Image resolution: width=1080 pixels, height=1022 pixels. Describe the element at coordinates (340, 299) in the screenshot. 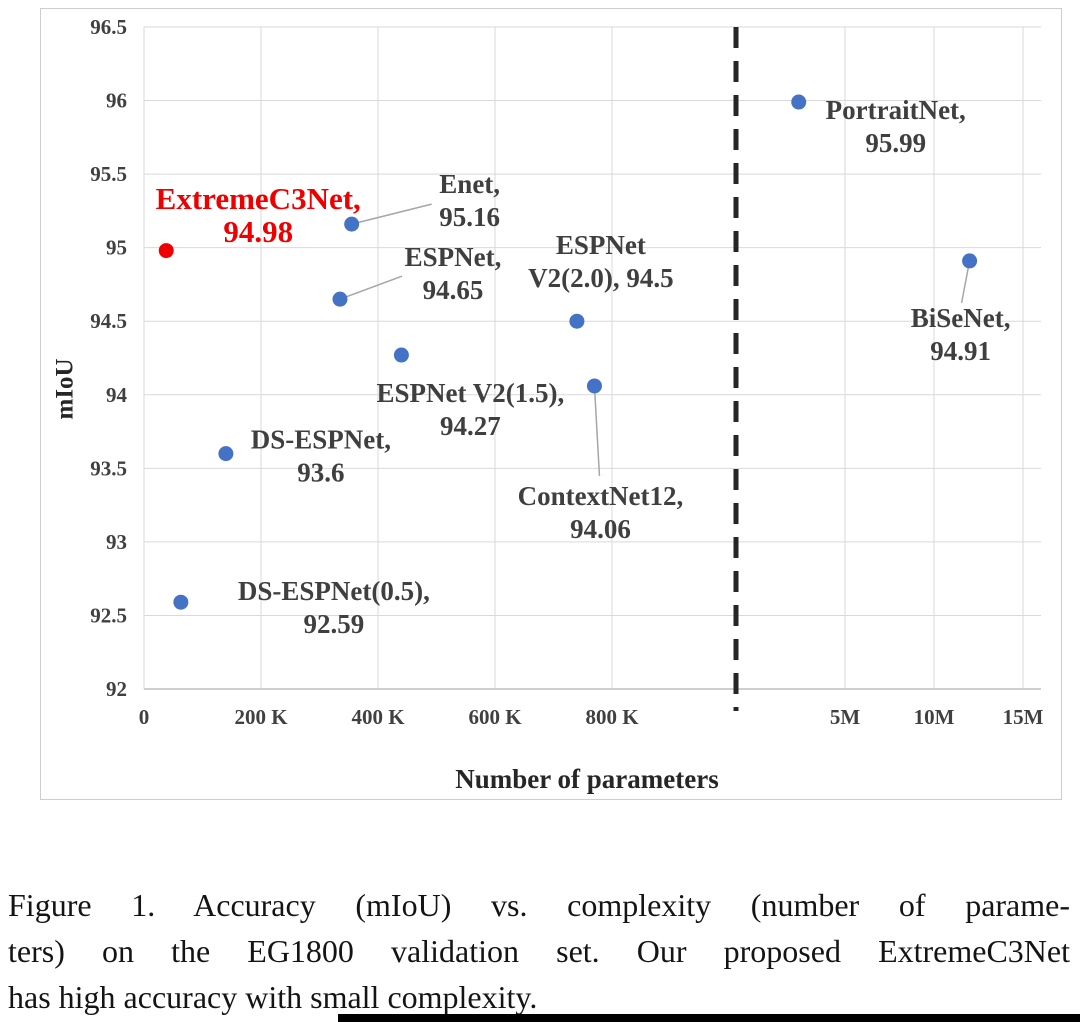

I see `data-point-espnet` at that location.